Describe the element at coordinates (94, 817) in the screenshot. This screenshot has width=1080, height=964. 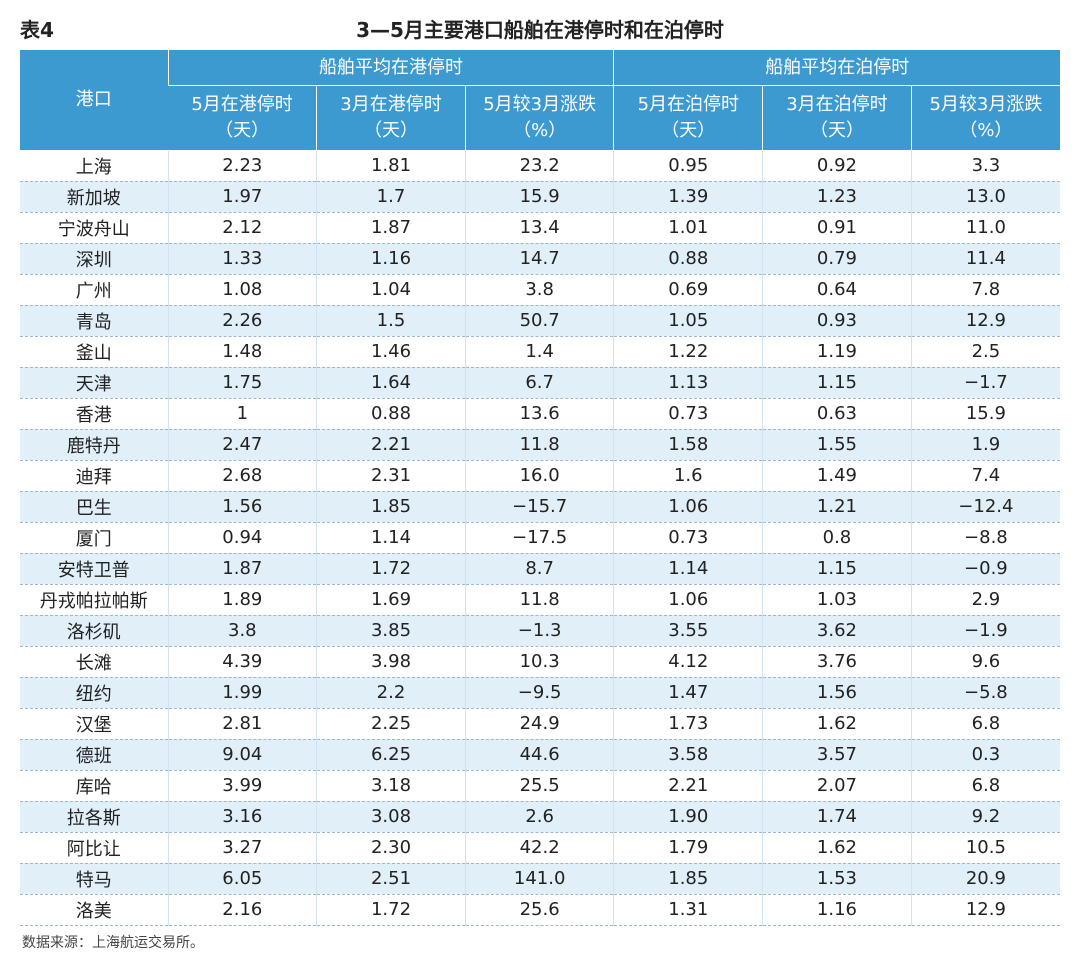
I see `port-name: 拉各斯` at that location.